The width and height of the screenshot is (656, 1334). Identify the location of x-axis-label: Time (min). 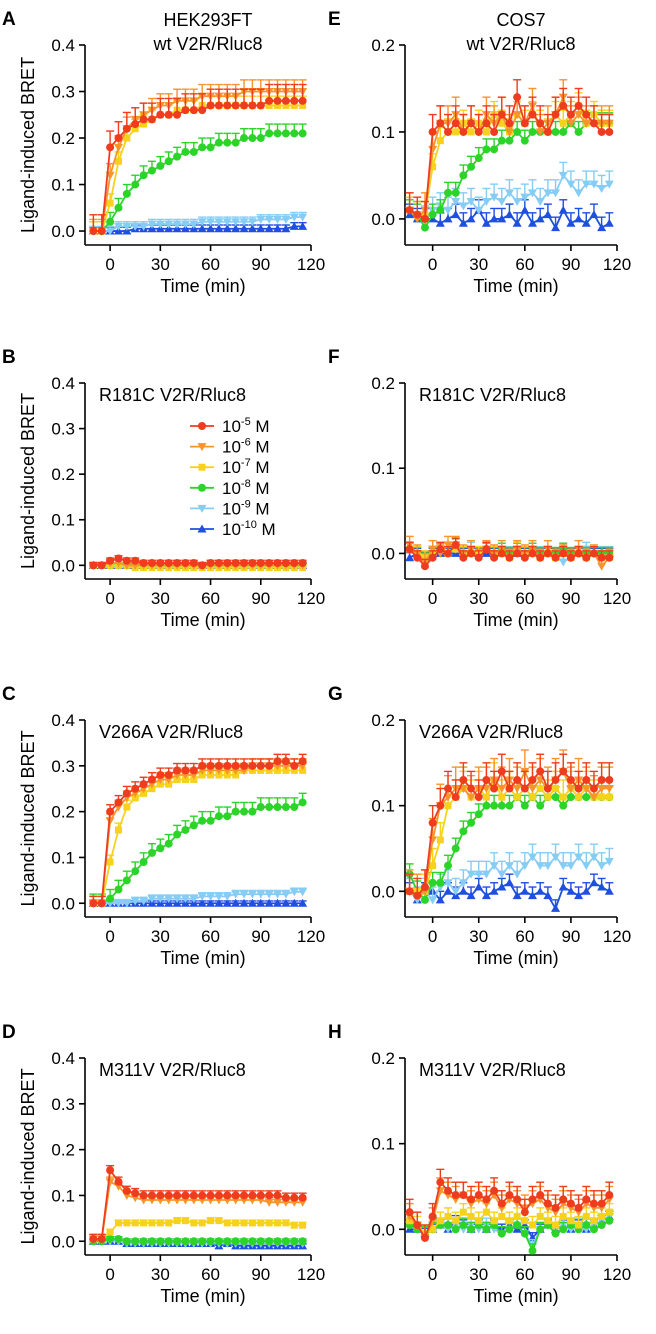
(515, 286).